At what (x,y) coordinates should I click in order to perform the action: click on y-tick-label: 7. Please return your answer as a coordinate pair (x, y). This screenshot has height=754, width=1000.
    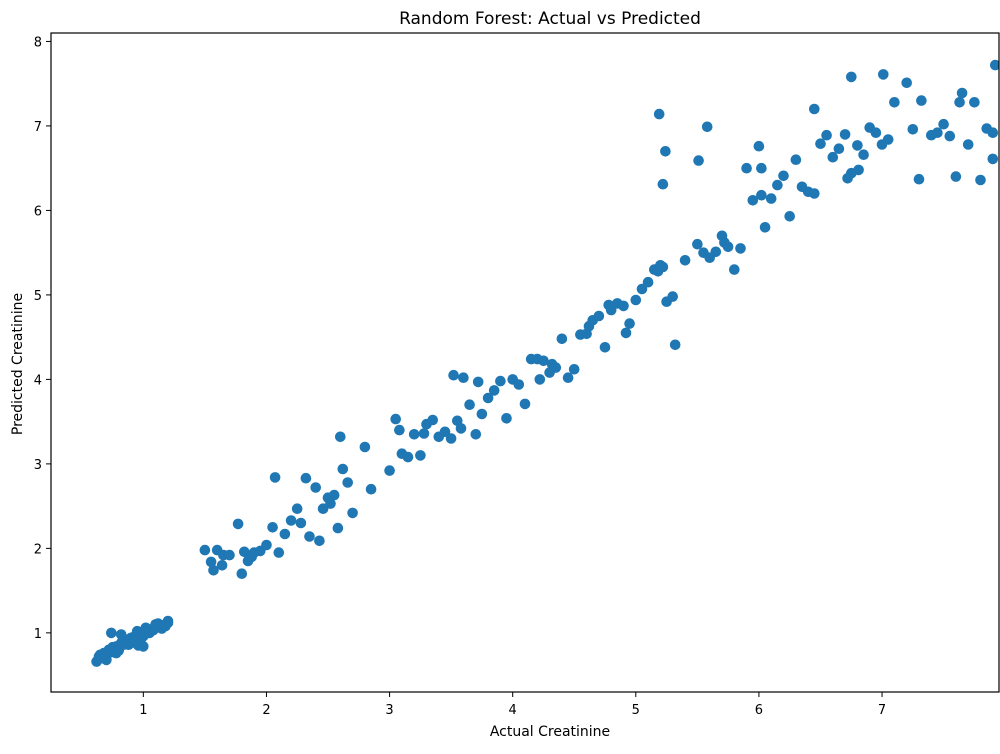
    Looking at the image, I should click on (38, 127).